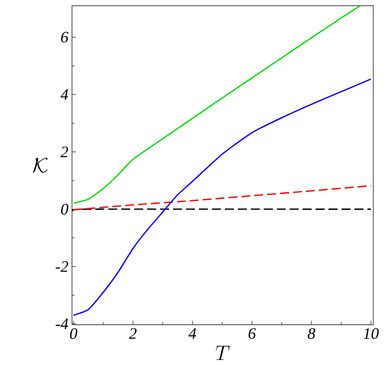 This screenshot has width=386, height=386. What do you see at coordinates (64, 209) in the screenshot?
I see `y-tick-label: 0` at bounding box center [64, 209].